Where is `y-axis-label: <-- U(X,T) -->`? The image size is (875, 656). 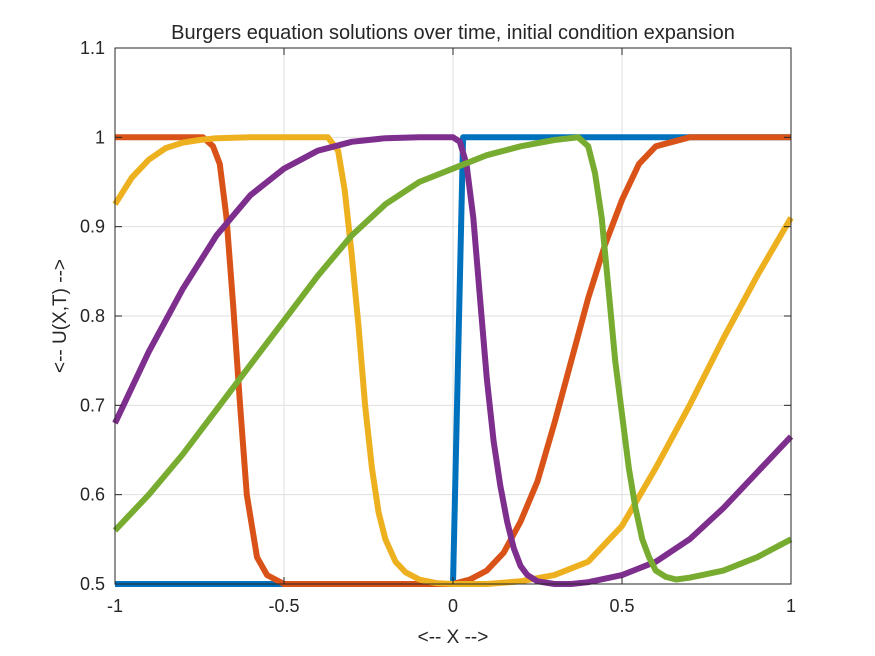 y-axis-label: <-- U(X,T) --> is located at coordinates (60, 316).